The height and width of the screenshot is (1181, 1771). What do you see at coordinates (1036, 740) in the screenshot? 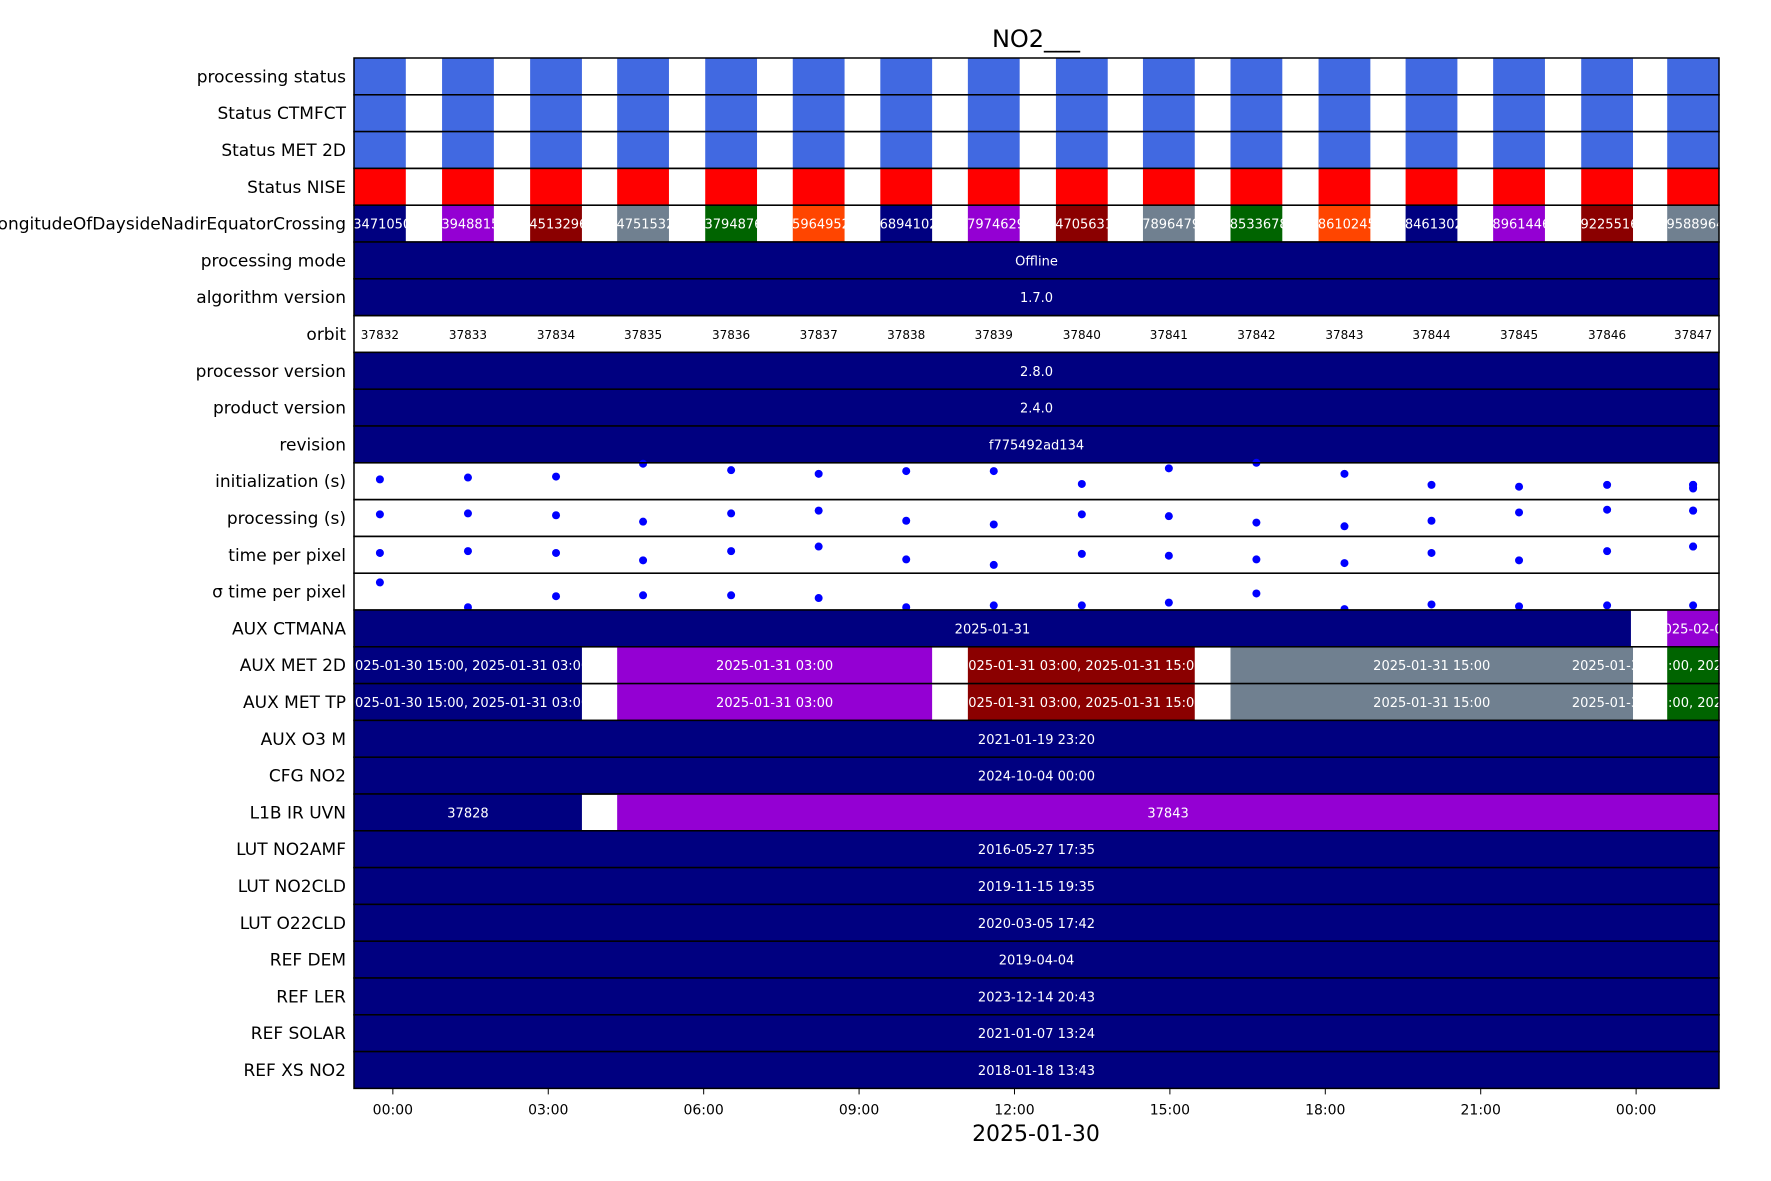
I see `span-label: 2021-01-19 23:20` at bounding box center [1036, 740].